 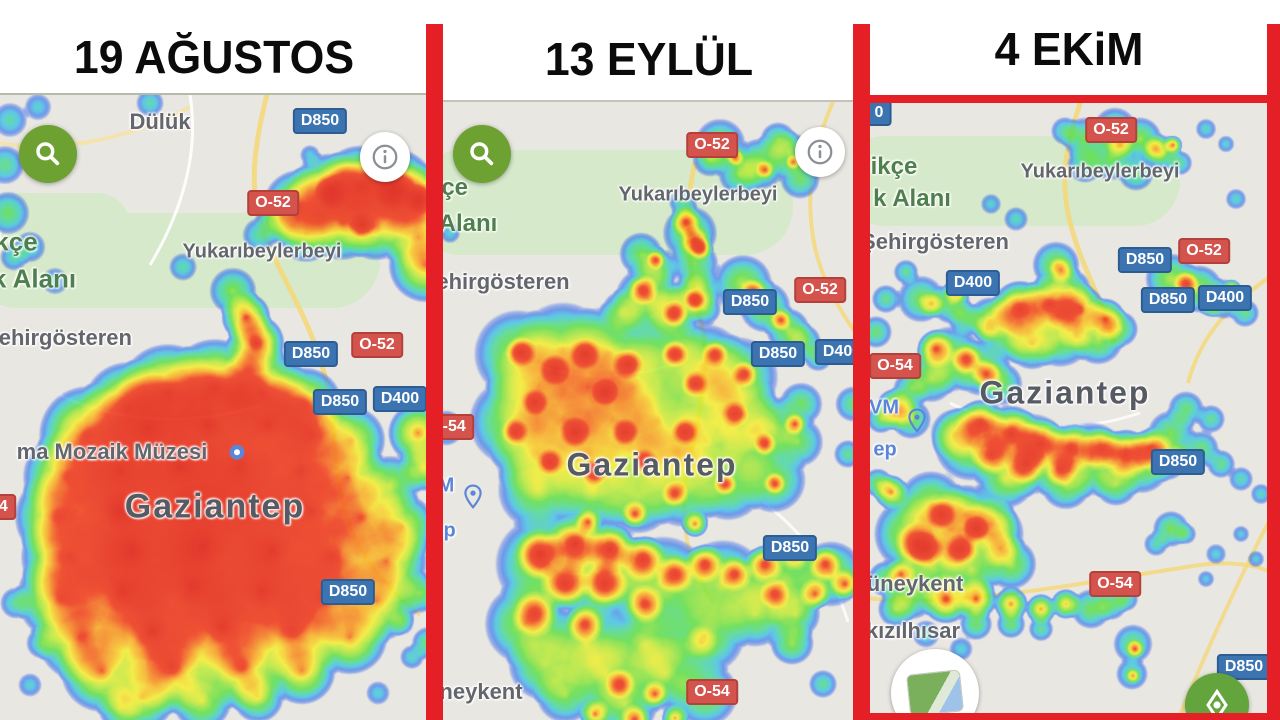 What do you see at coordinates (884, 407) in the screenshot?
I see `map-label: VM` at bounding box center [884, 407].